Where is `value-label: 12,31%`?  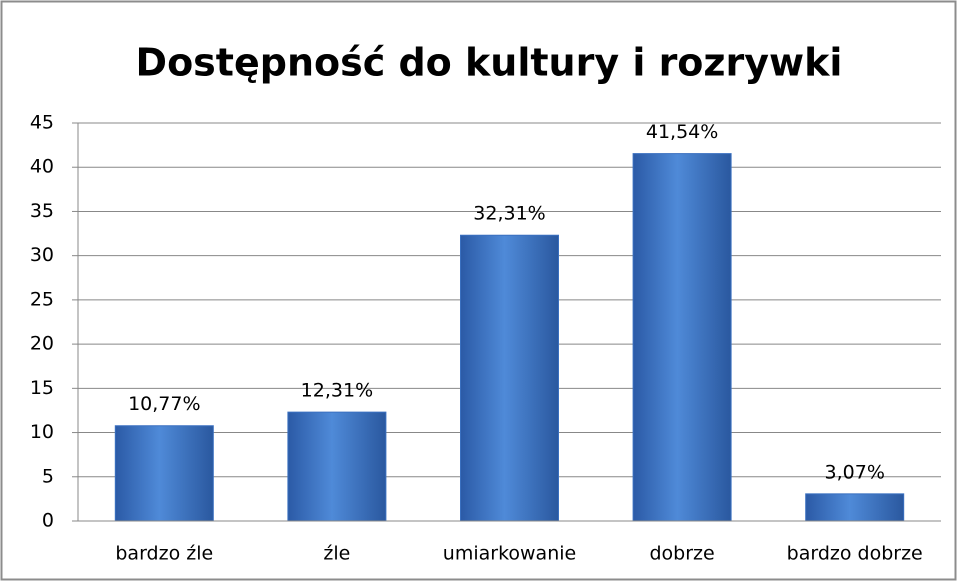
value-label: 12,31% is located at coordinates (337, 391).